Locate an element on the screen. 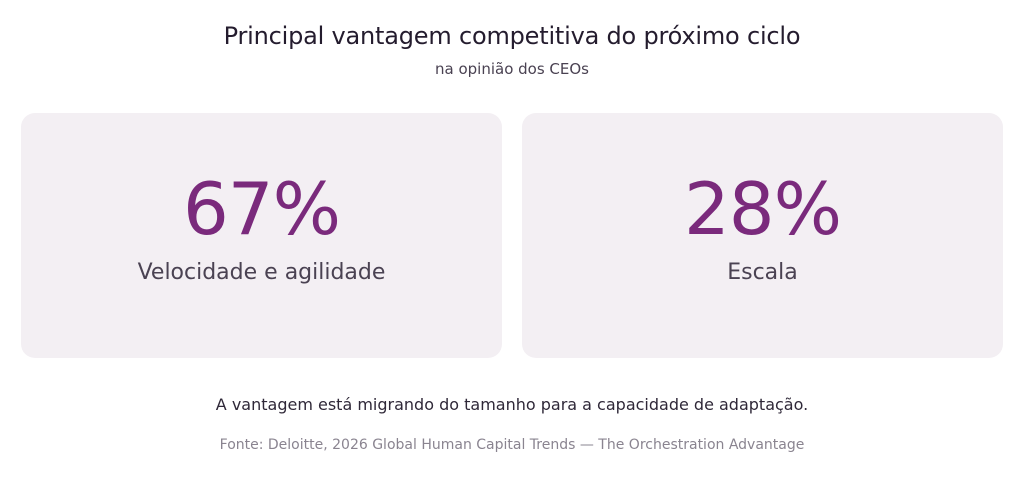  stat-value: 28% is located at coordinates (762, 209).